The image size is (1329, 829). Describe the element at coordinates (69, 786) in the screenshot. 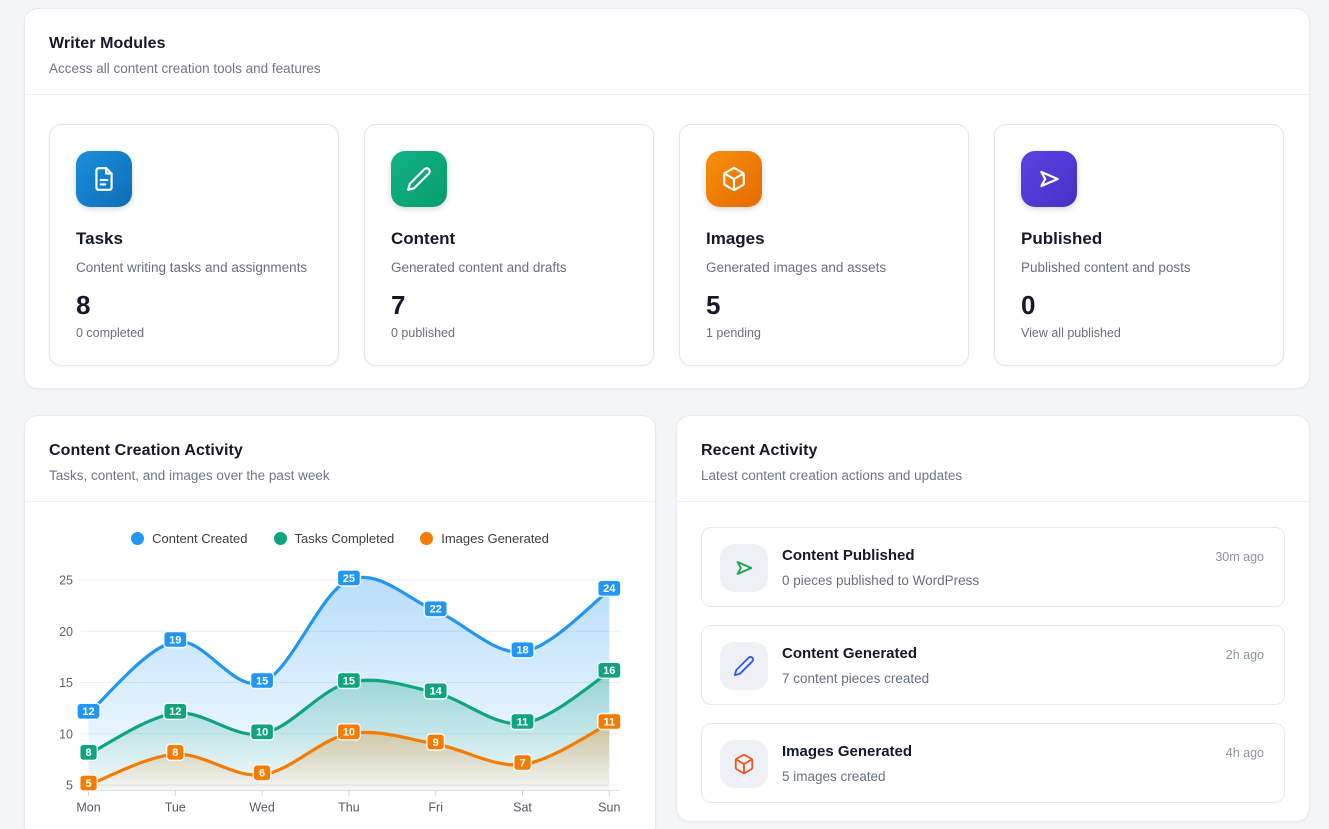

I see `y-axis-tick-label: 5` at that location.